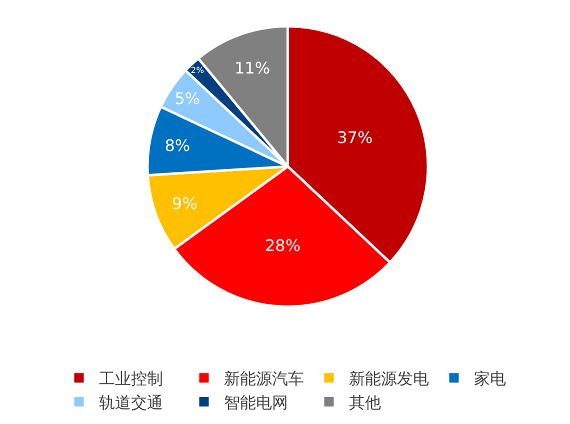 This screenshot has width=570, height=424. Describe the element at coordinates (197, 70) in the screenshot. I see `data-label: 2%` at that location.